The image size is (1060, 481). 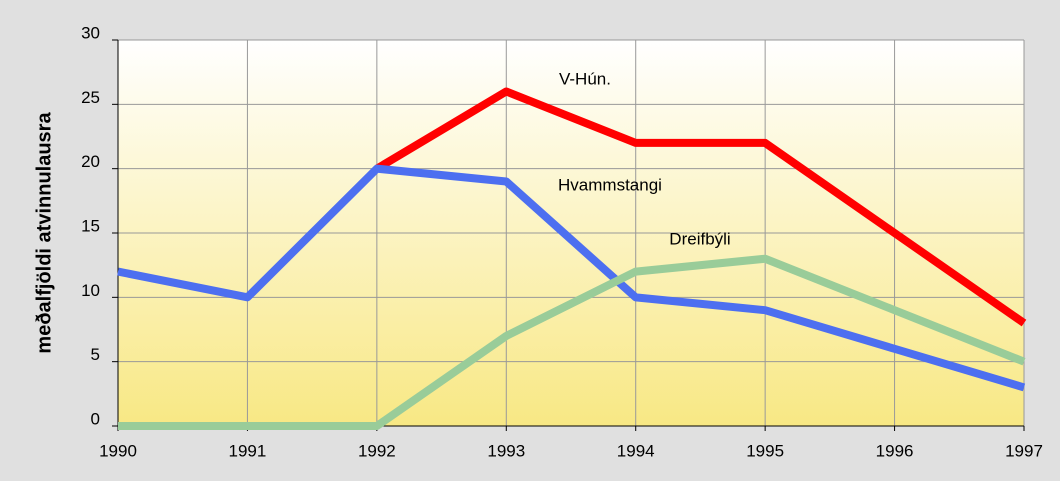 What do you see at coordinates (585, 78) in the screenshot?
I see `series-label: V-Hún.` at bounding box center [585, 78].